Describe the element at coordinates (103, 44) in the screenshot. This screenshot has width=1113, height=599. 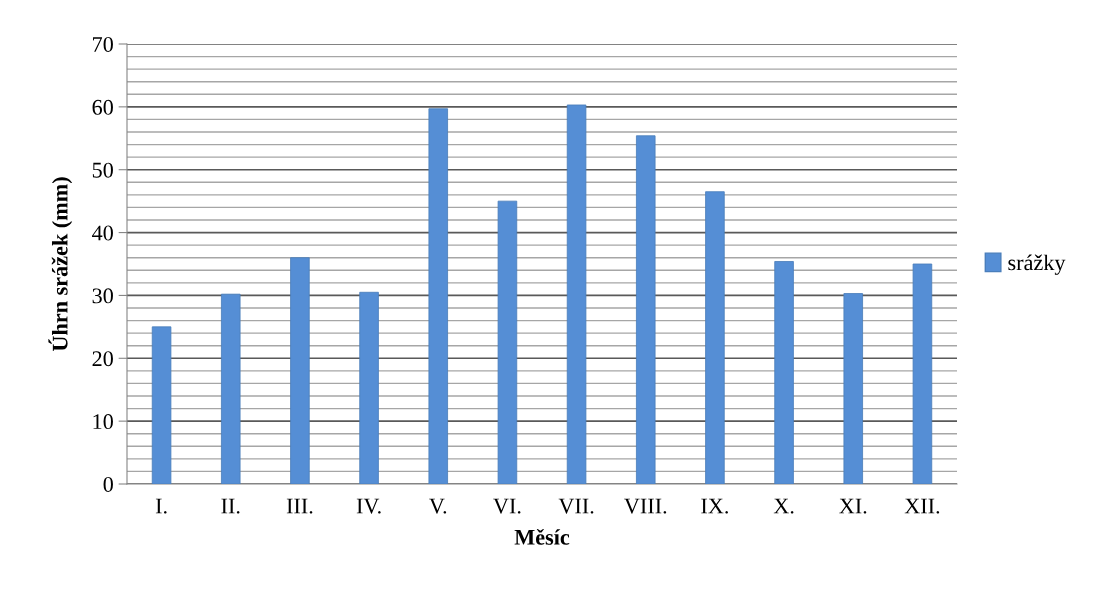
I see `y-tick-label: 70` at that location.